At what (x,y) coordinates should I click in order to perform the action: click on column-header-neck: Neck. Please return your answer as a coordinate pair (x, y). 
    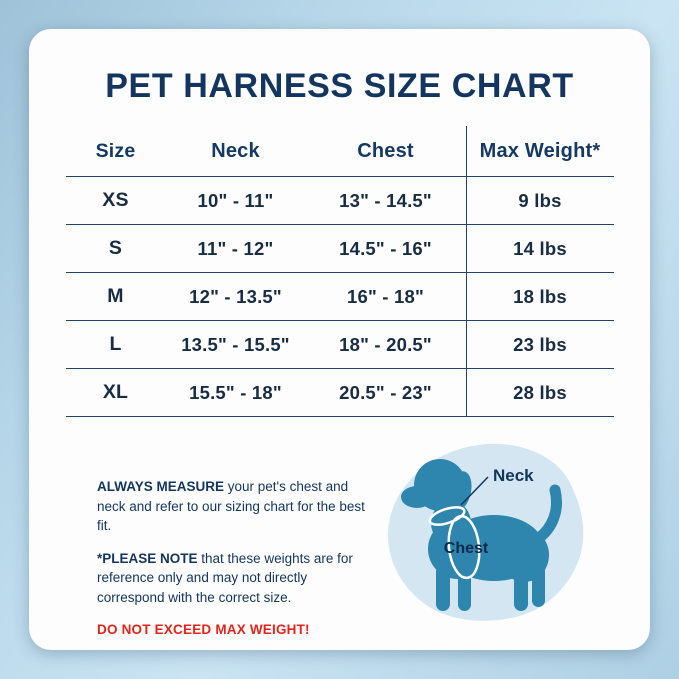
    Looking at the image, I should click on (235, 150).